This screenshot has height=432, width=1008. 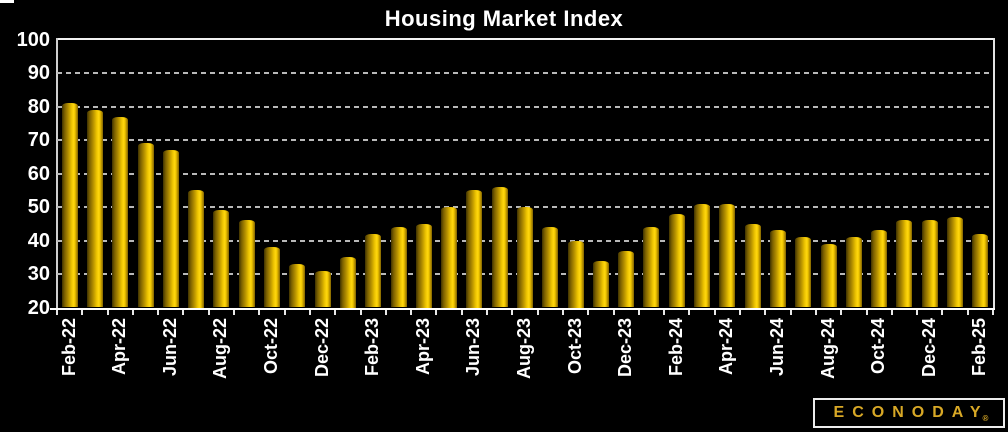 What do you see at coordinates (985, 418) in the screenshot?
I see `registered-trademark-icon: ®` at bounding box center [985, 418].